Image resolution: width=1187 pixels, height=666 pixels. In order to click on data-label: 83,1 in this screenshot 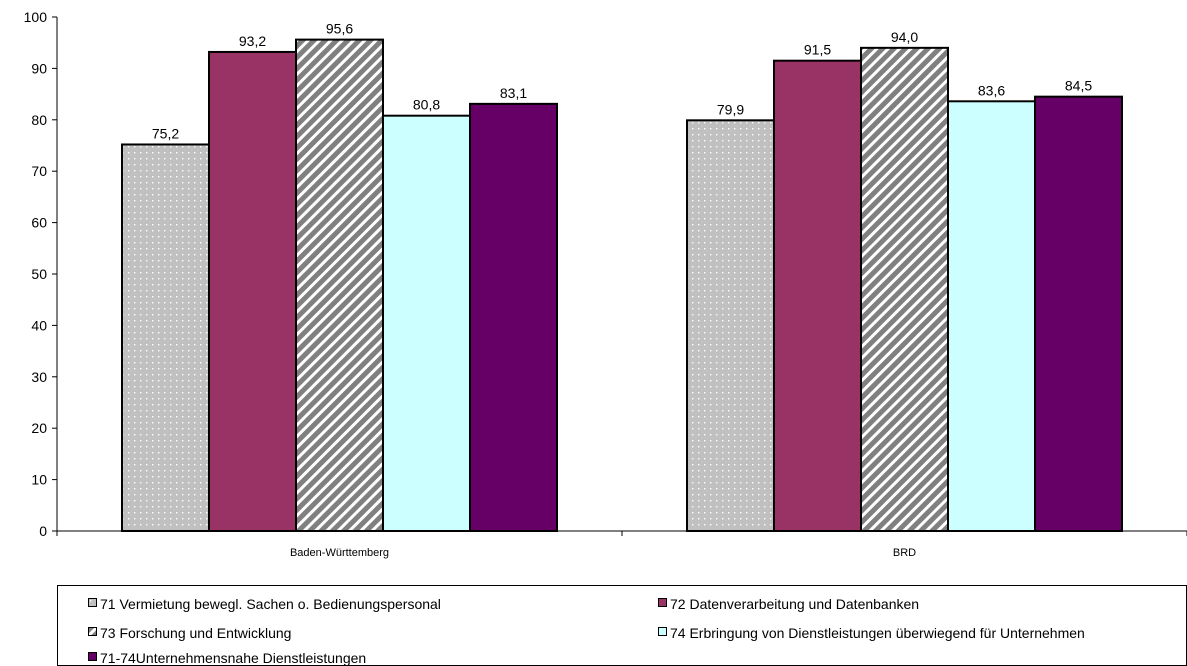, I will do `click(513, 93)`.